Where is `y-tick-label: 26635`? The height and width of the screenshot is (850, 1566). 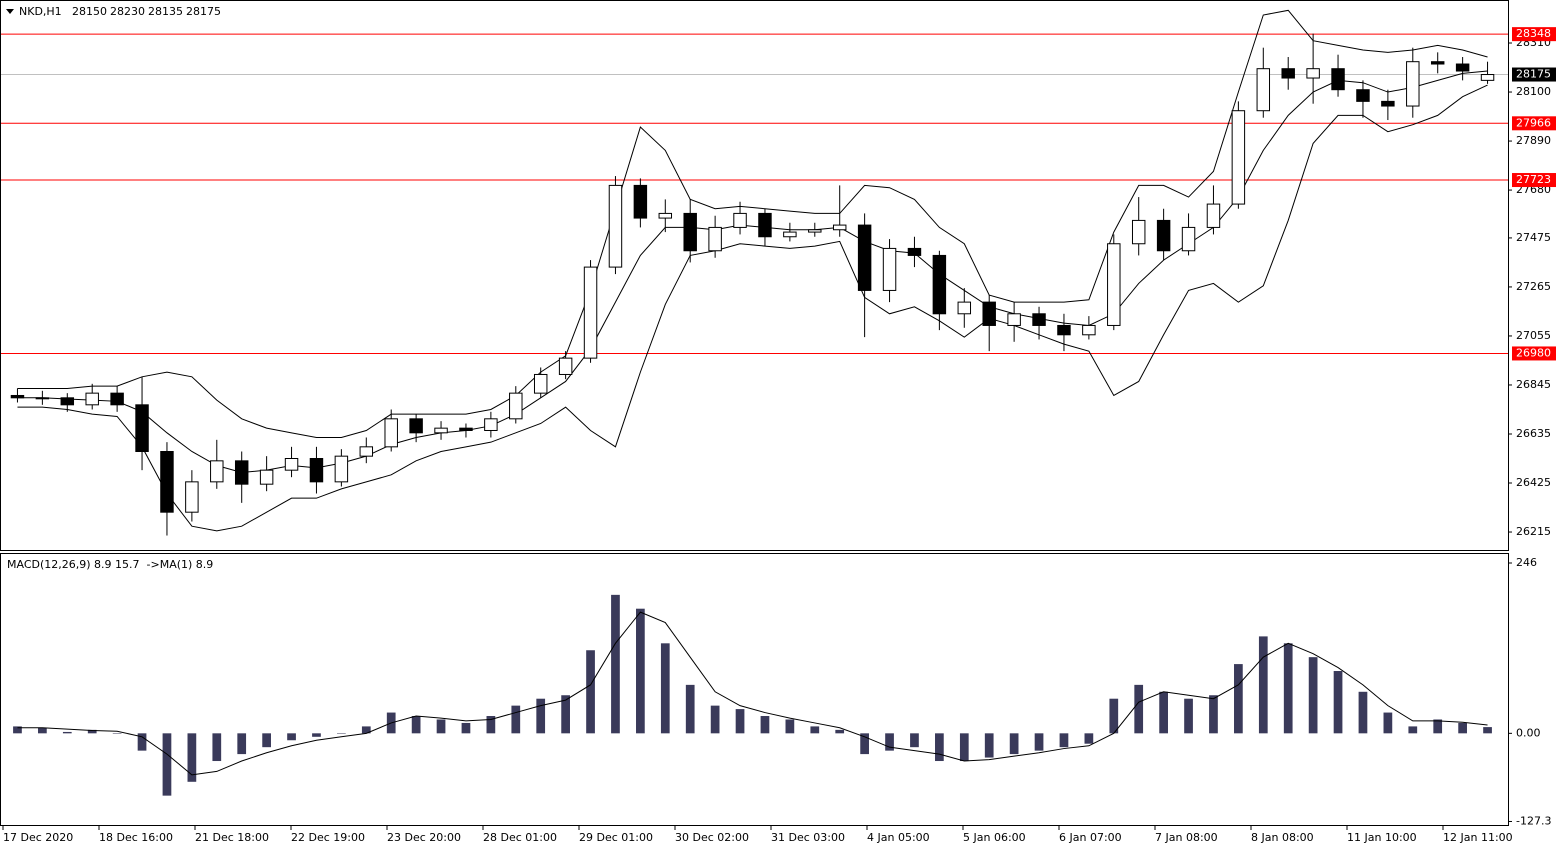
y-tick-label: 26635 is located at coordinates (1533, 433).